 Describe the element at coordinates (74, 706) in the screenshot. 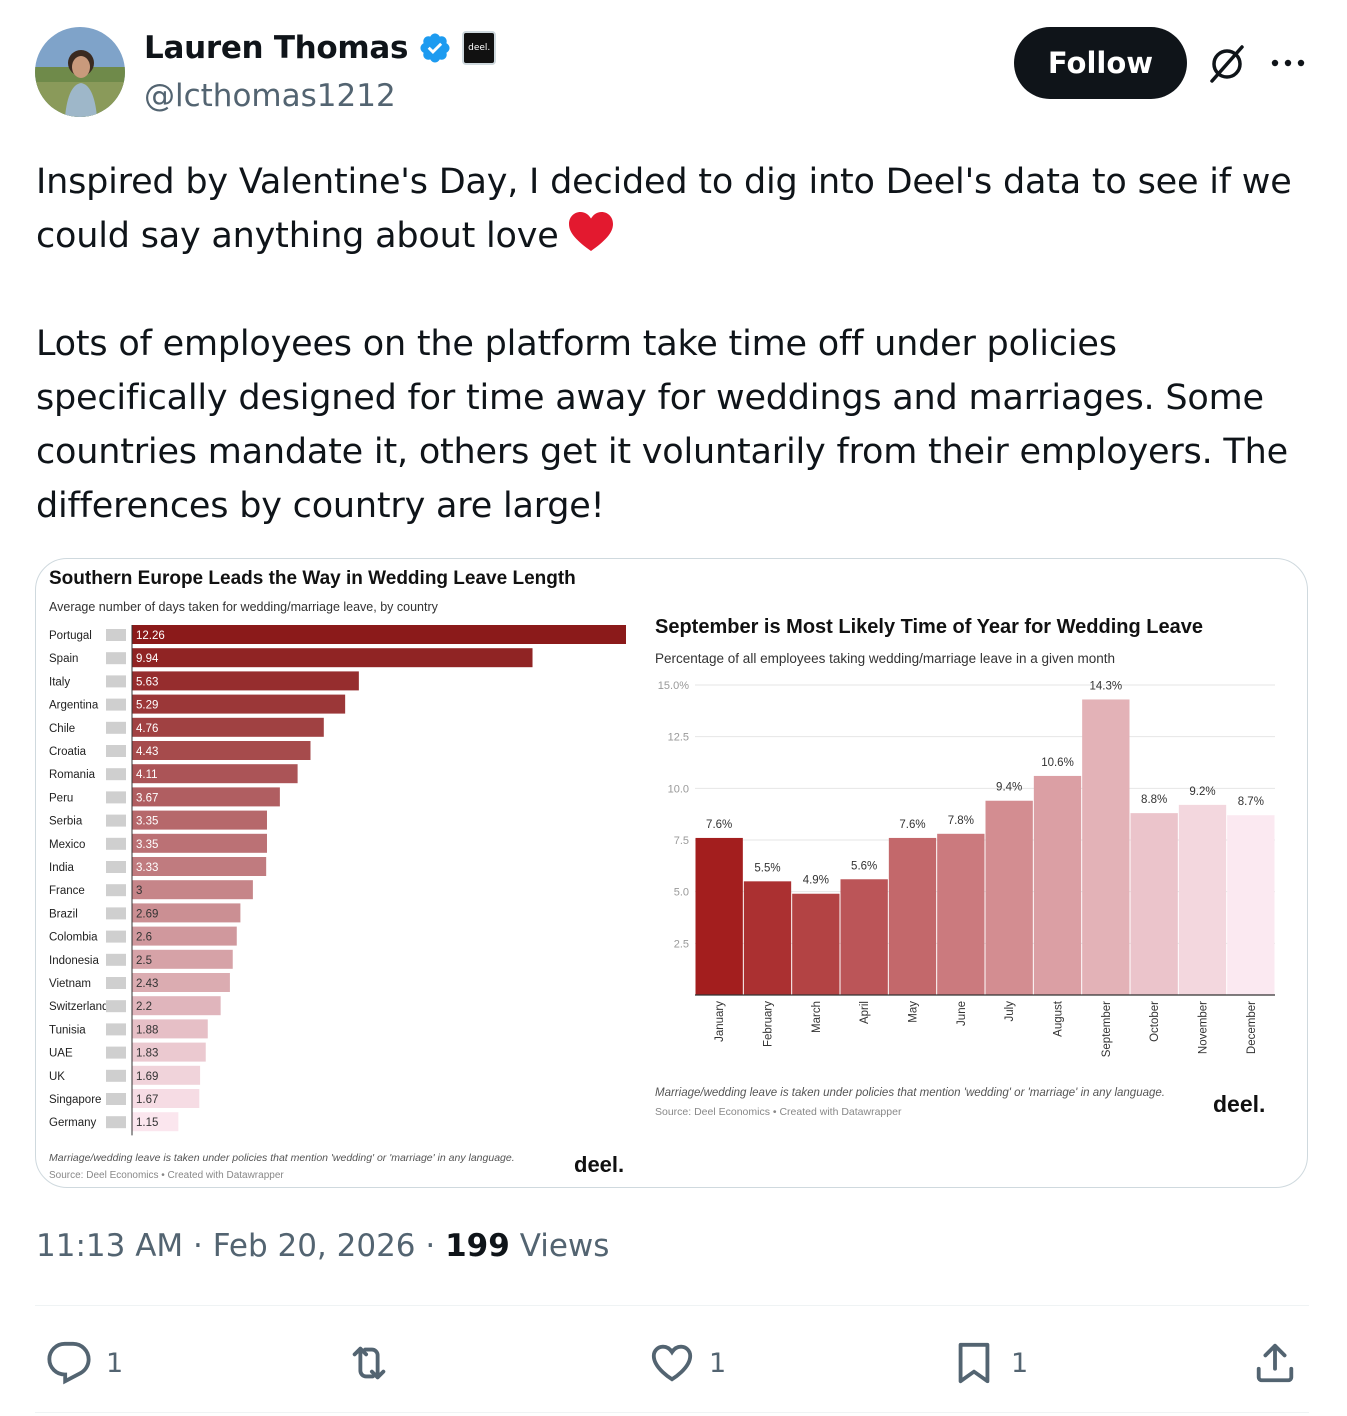

I see `country-label: Argentina` at that location.